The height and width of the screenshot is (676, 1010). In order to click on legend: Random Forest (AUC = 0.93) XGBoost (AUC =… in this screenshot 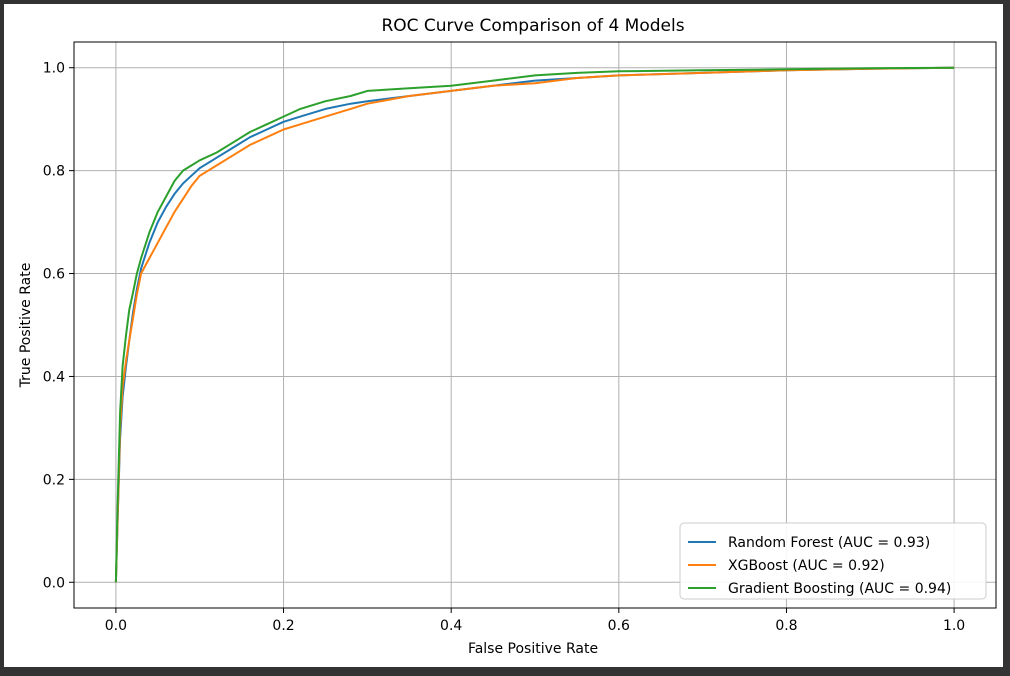, I will do `click(833, 561)`.